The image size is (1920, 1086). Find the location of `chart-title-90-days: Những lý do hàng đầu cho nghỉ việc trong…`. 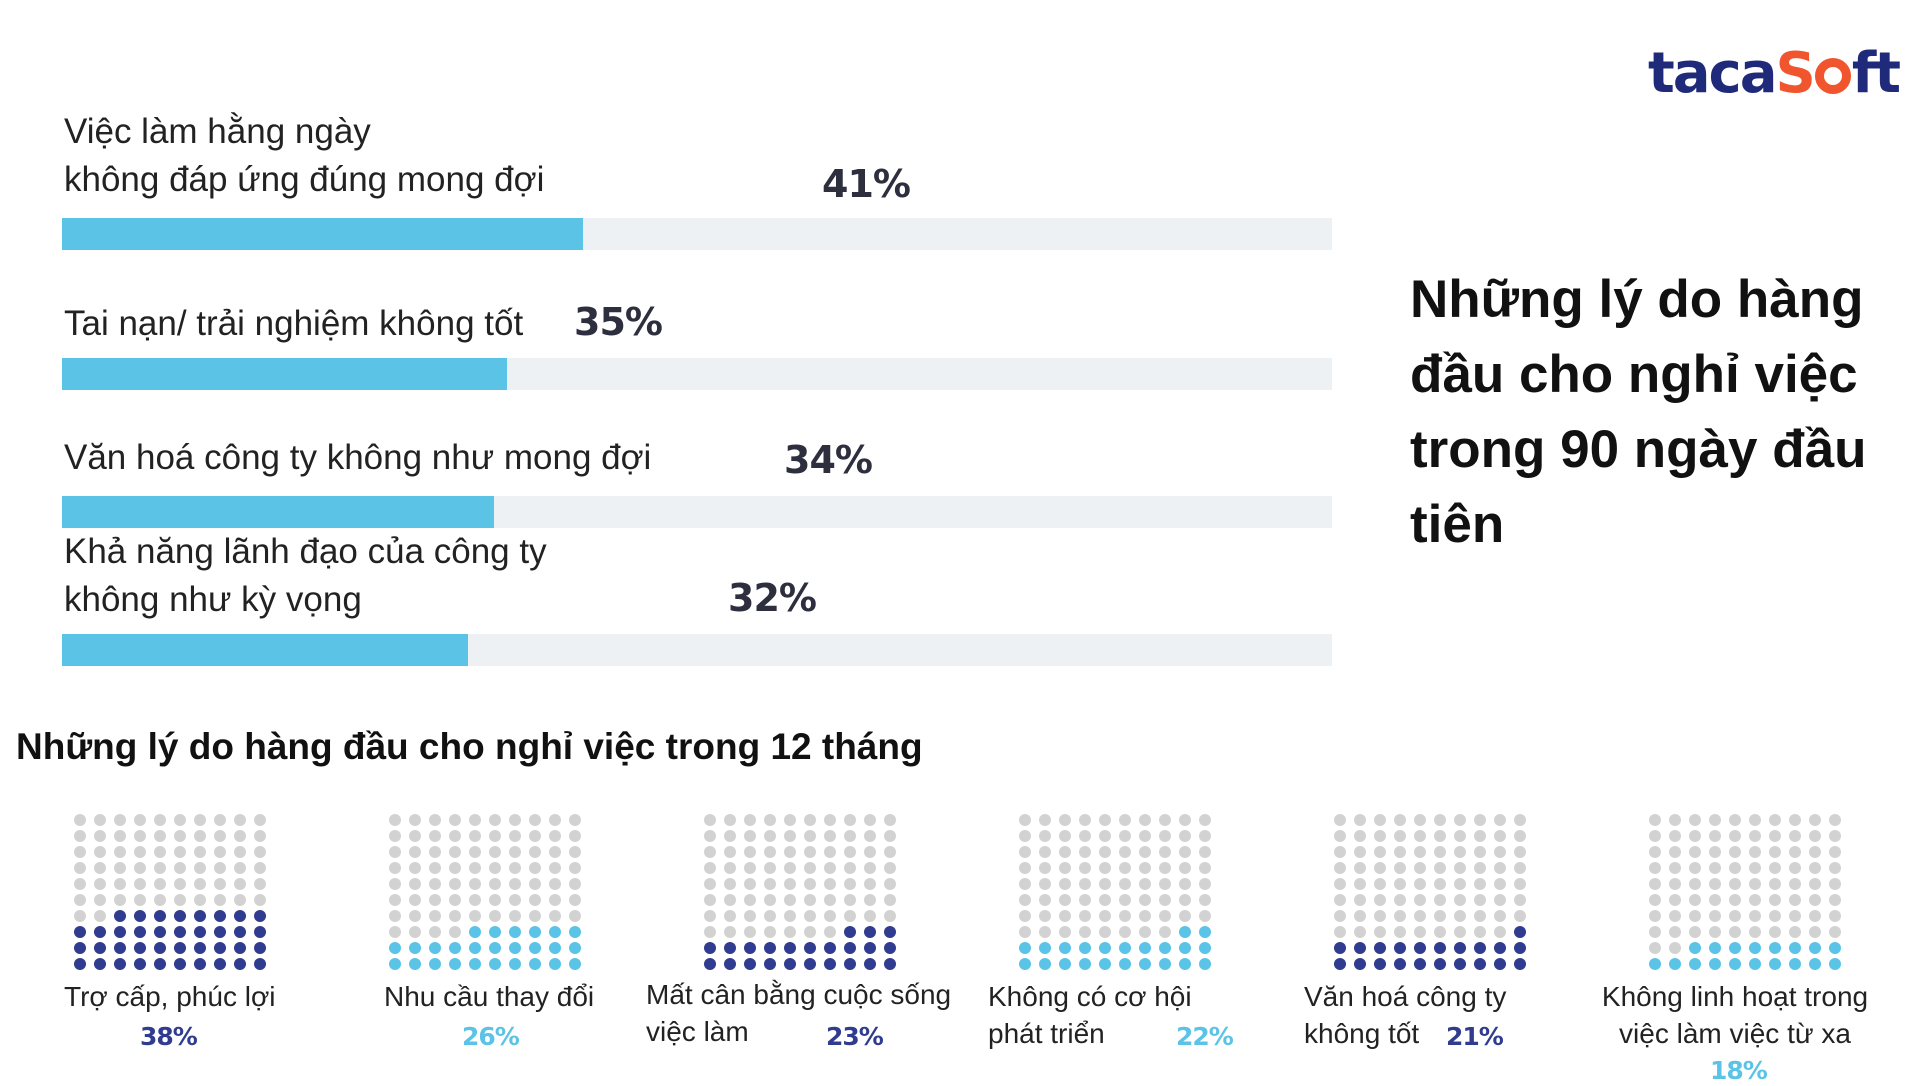

chart-title-90-days: Những lý do hàng đầu cho nghỉ việc trong… is located at coordinates (1638, 412).